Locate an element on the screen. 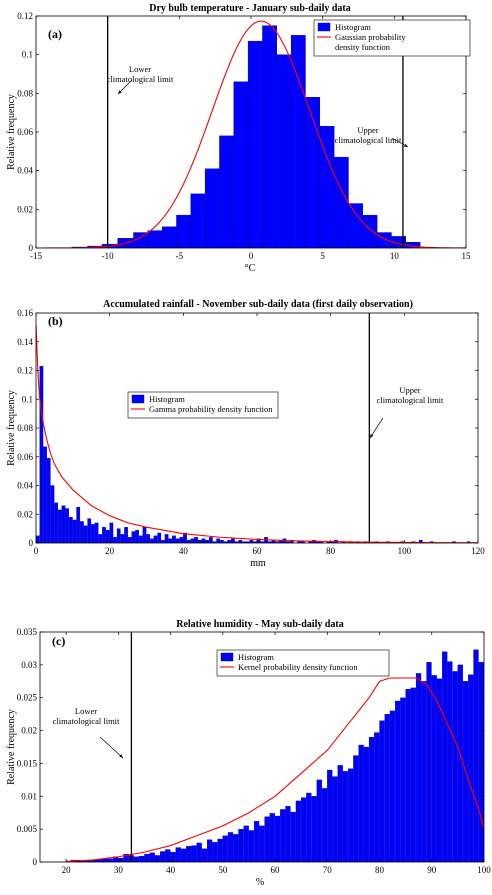 The image size is (492, 895). y-tick-label: 0.04 is located at coordinates (25, 486).